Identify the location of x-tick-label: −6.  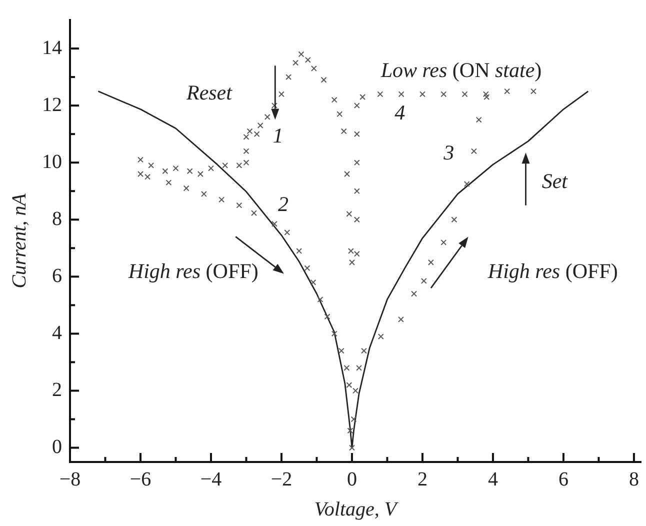
(141, 479).